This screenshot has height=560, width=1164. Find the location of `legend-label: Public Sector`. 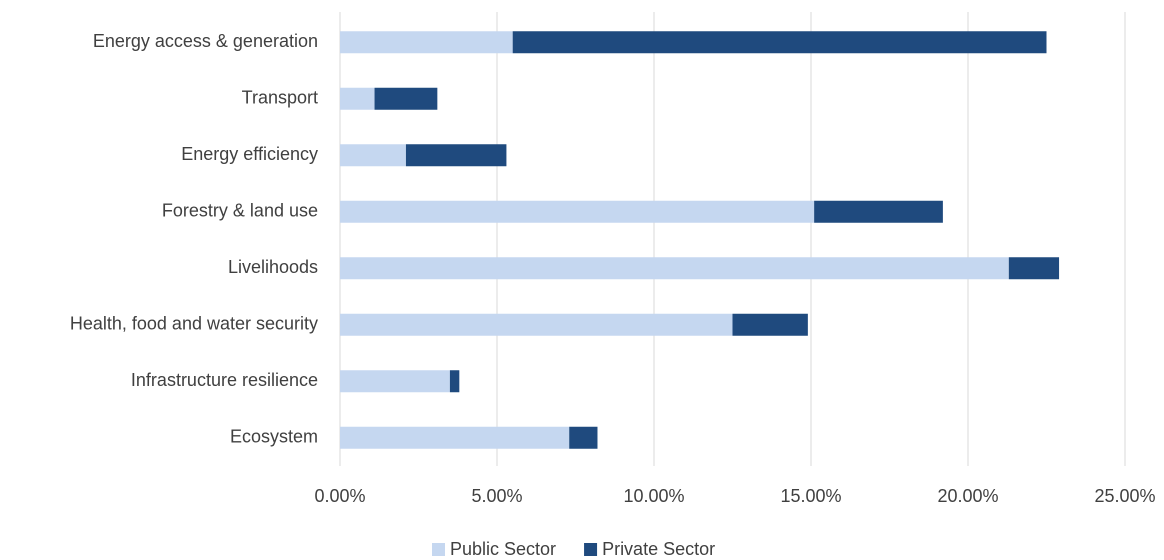

legend-label: Public Sector is located at coordinates (503, 549).